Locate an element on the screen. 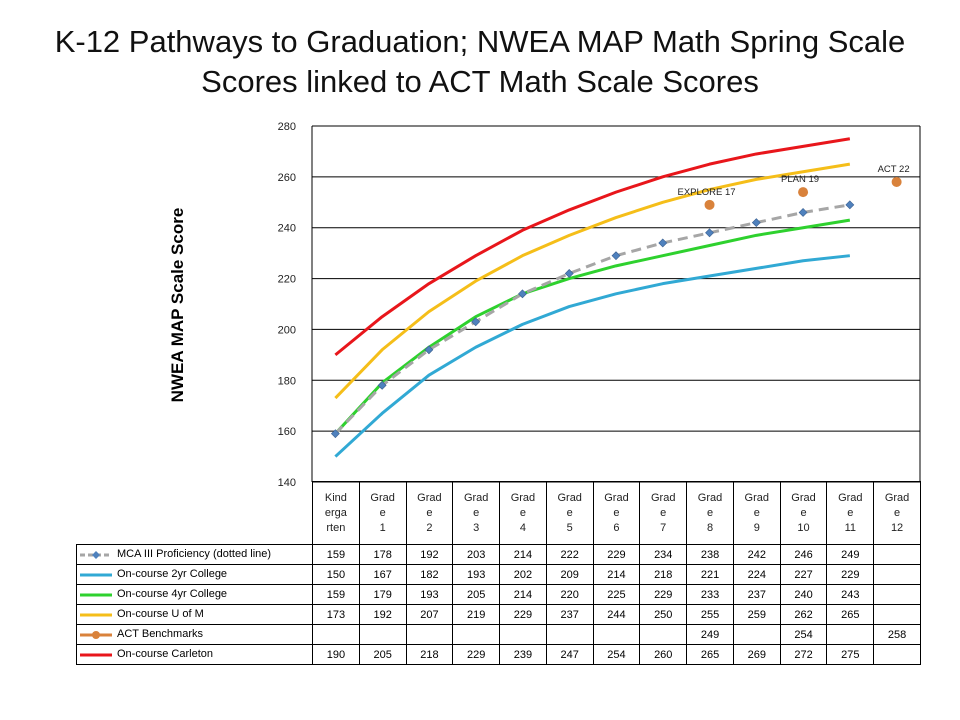  table-cell: 225 is located at coordinates (616, 594).